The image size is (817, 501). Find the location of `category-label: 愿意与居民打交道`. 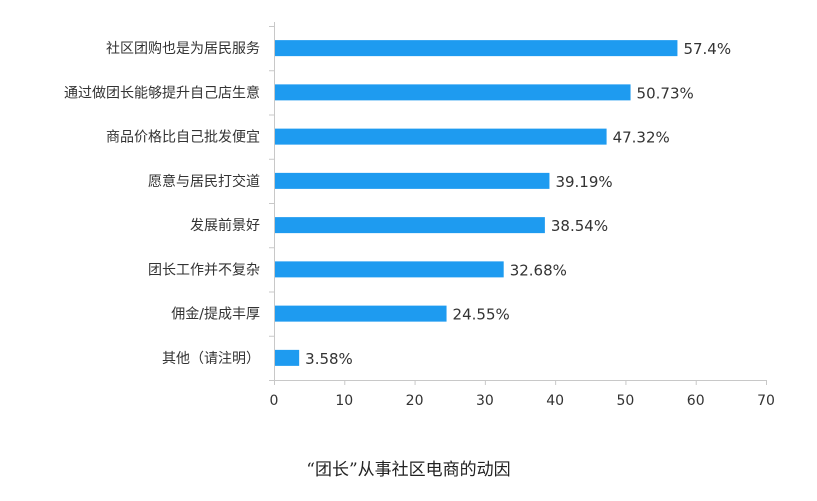

category-label: 愿意与居民打交道 is located at coordinates (204, 181).